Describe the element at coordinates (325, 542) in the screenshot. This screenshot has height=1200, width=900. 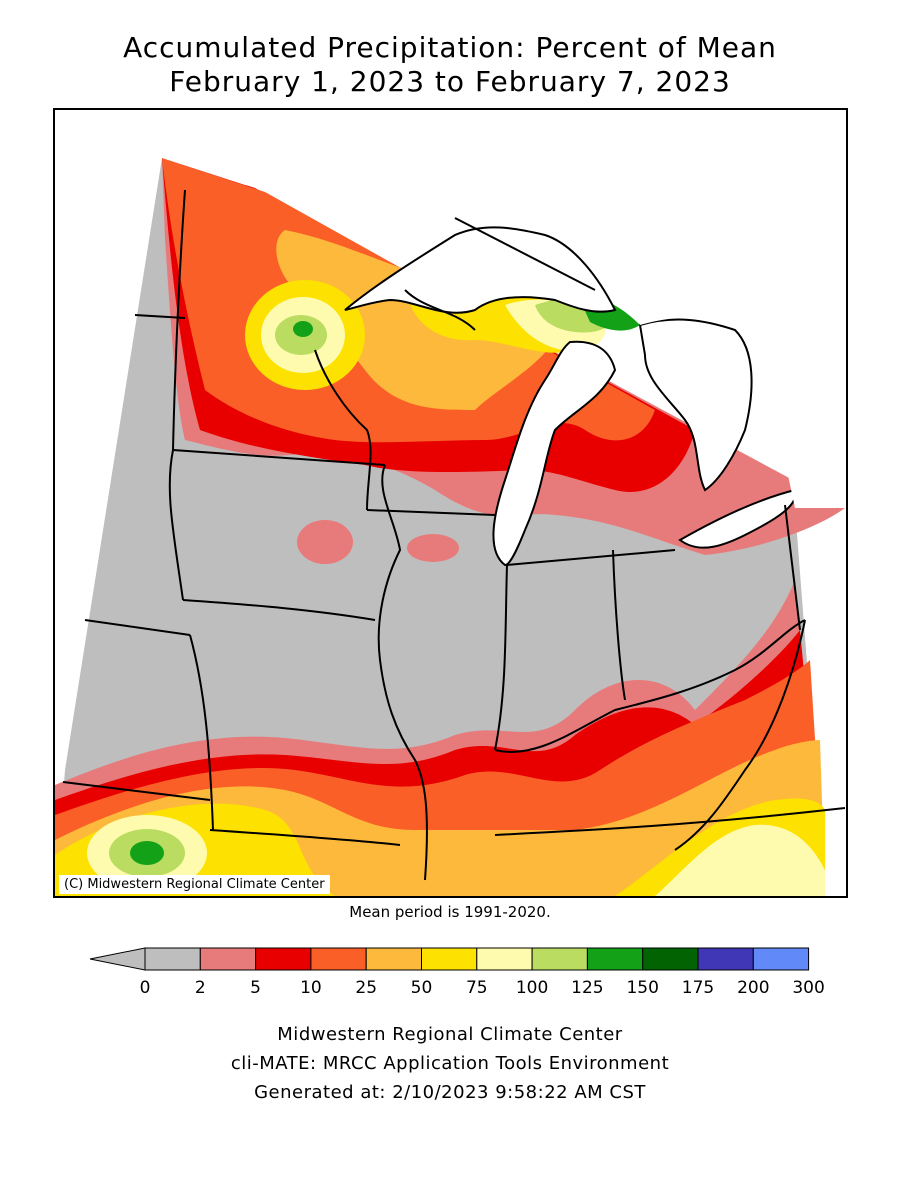
I see `contour-iowa-2pct-a` at that location.